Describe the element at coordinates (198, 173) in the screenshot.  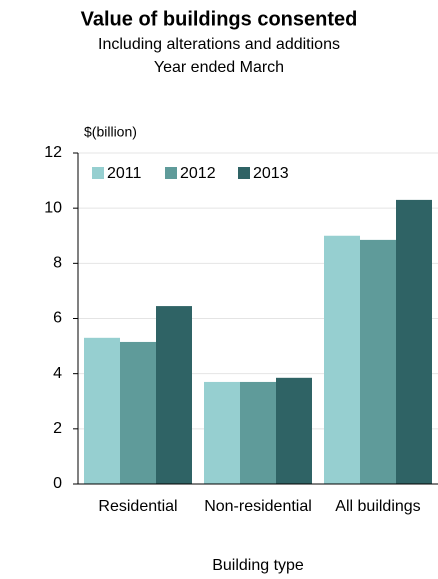
I see `legend-label: 2012` at that location.